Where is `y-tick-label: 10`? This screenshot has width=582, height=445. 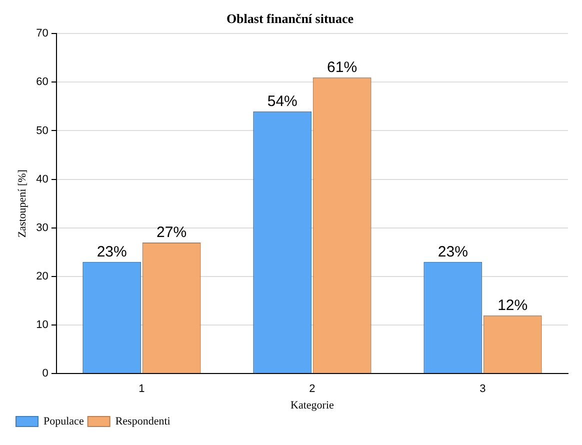 y-tick-label: 10 is located at coordinates (42, 325).